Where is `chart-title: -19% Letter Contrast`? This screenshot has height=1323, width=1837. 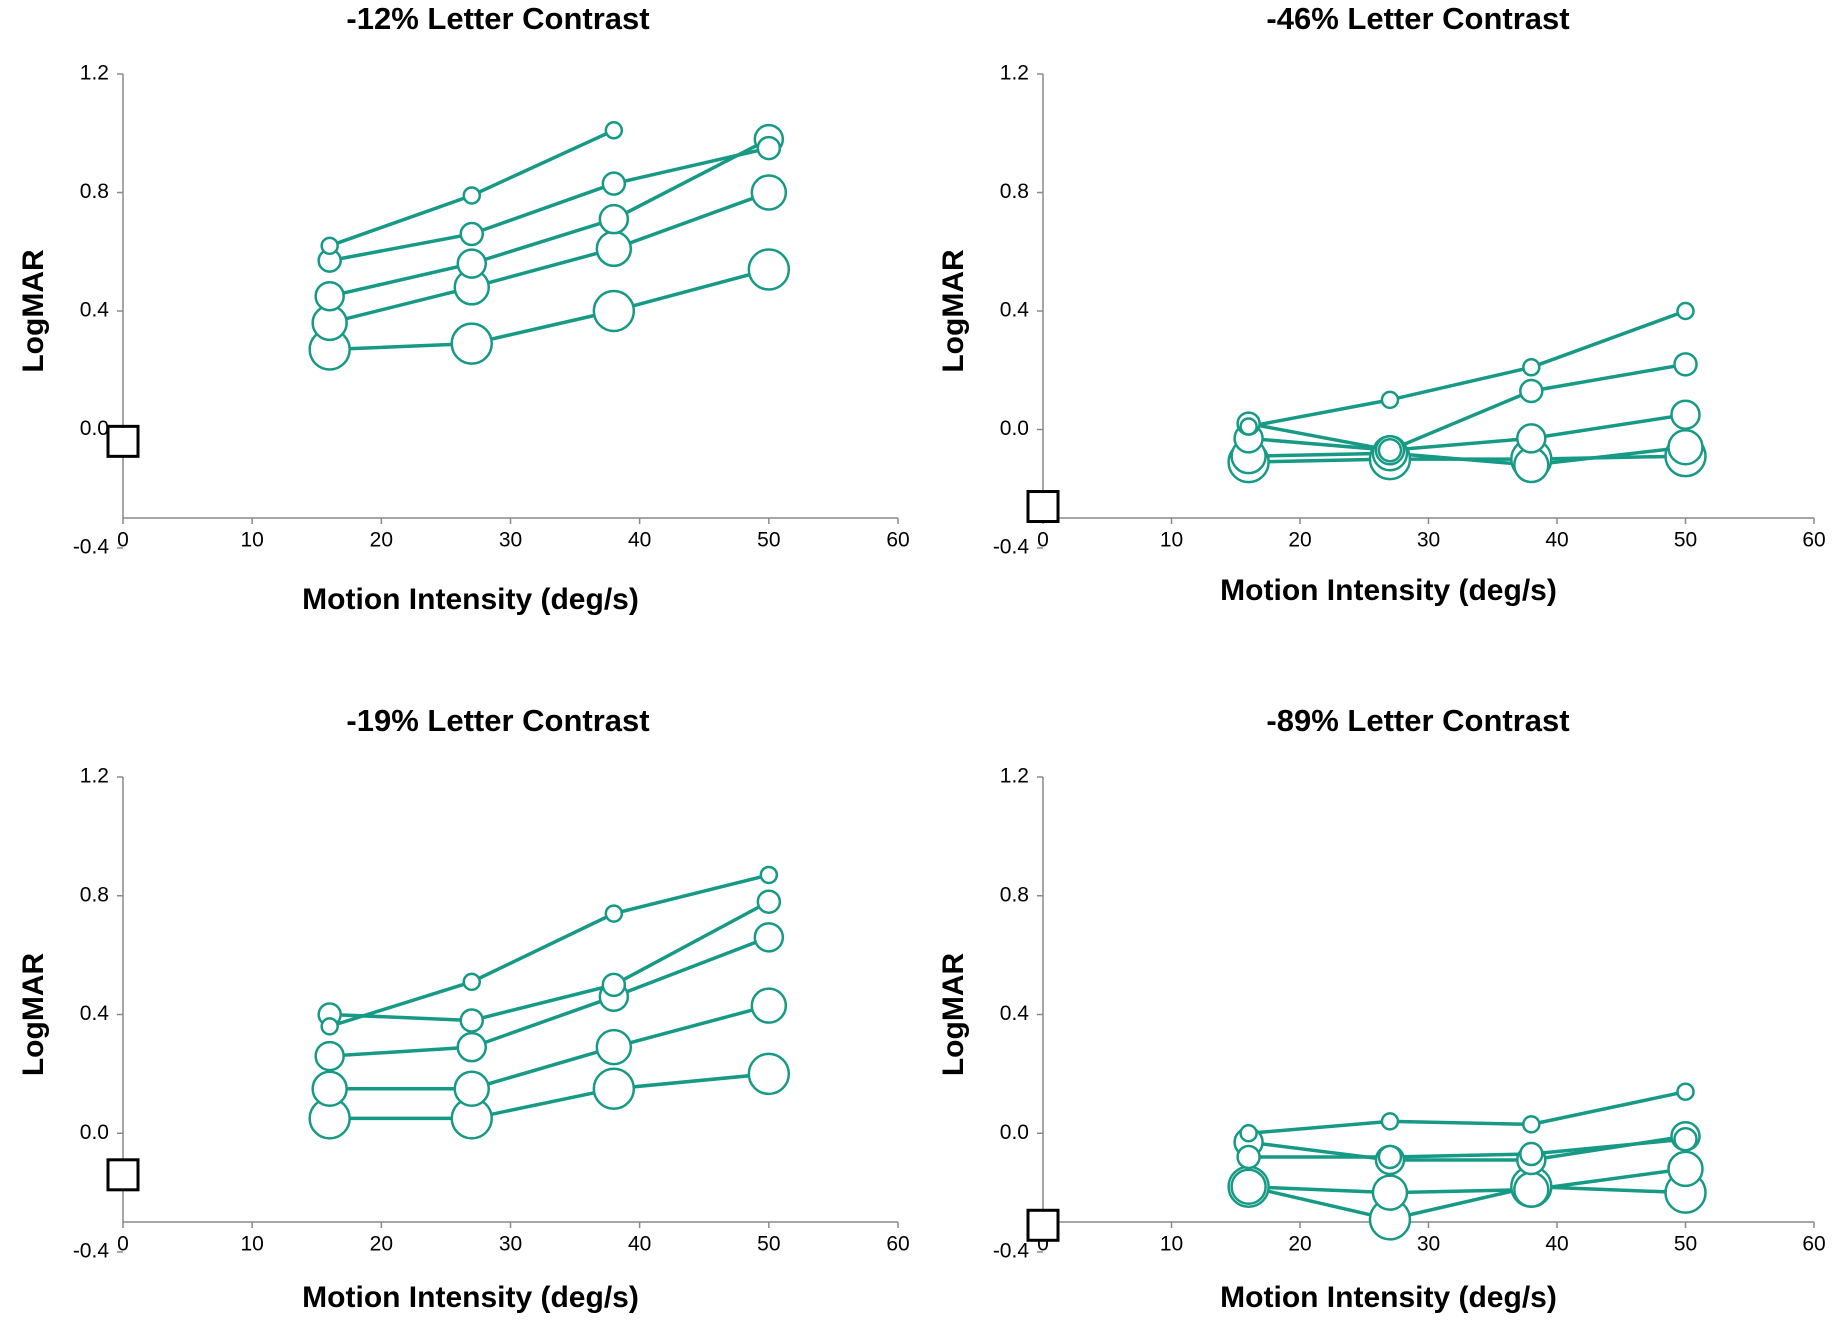 chart-title: -19% Letter Contrast is located at coordinates (497, 720).